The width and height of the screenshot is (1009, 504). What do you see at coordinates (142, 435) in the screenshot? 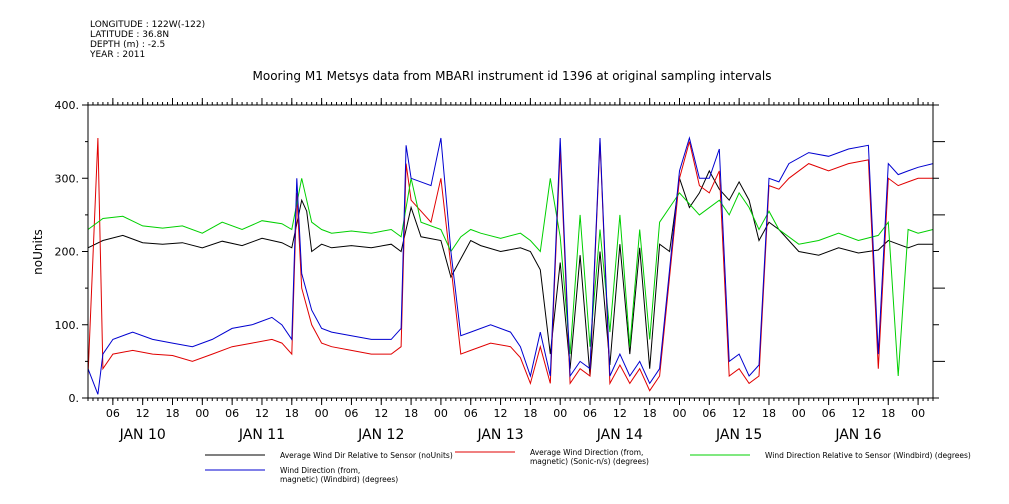
I see `x-day-label: JAN 10` at bounding box center [142, 435].